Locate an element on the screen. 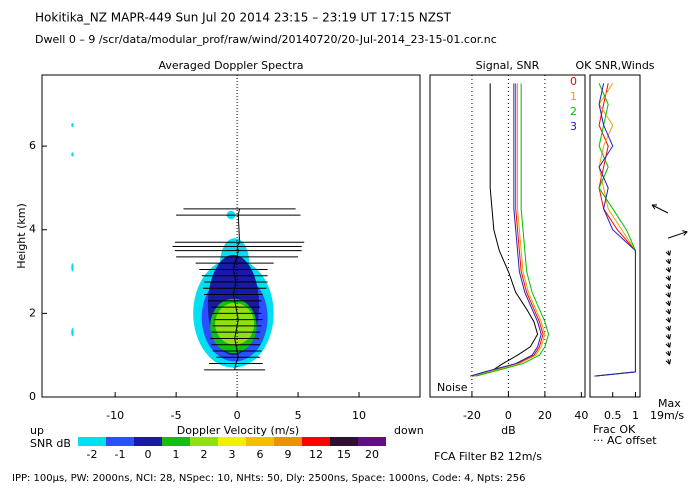 The height and width of the screenshot is (504, 700). legend-entry: 1 is located at coordinates (573, 96).